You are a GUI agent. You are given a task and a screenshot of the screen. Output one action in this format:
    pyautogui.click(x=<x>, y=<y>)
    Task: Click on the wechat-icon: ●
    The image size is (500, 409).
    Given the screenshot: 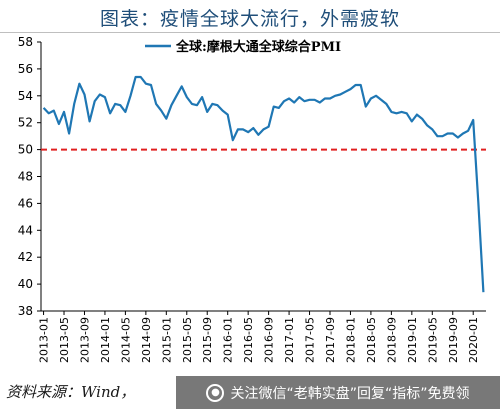 What is the action you would take?
    pyautogui.click(x=215, y=392)
    